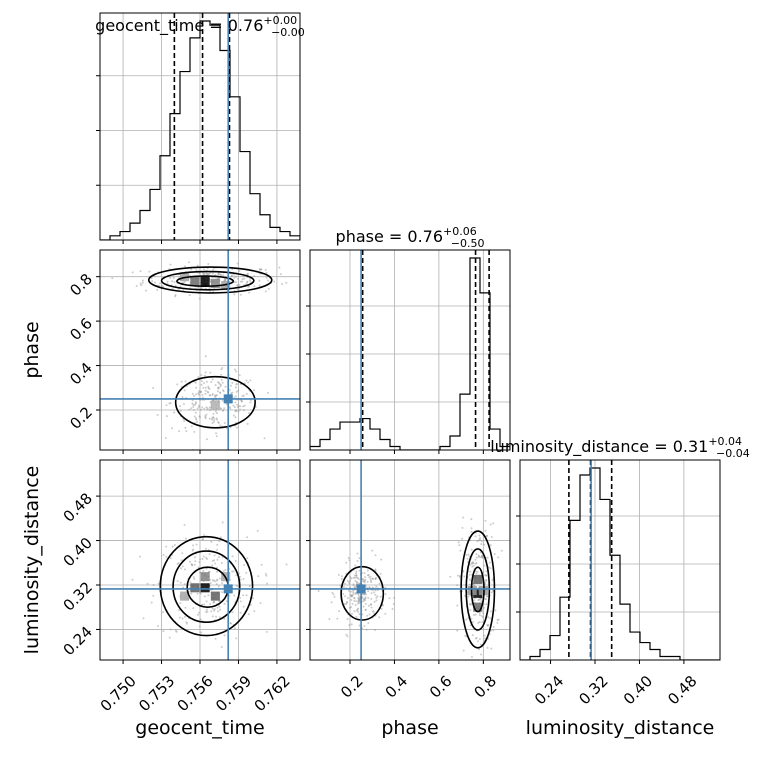 The width and height of the screenshot is (760, 764). What do you see at coordinates (638, 690) in the screenshot?
I see `x-tick-label: 0.40` at bounding box center [638, 690].